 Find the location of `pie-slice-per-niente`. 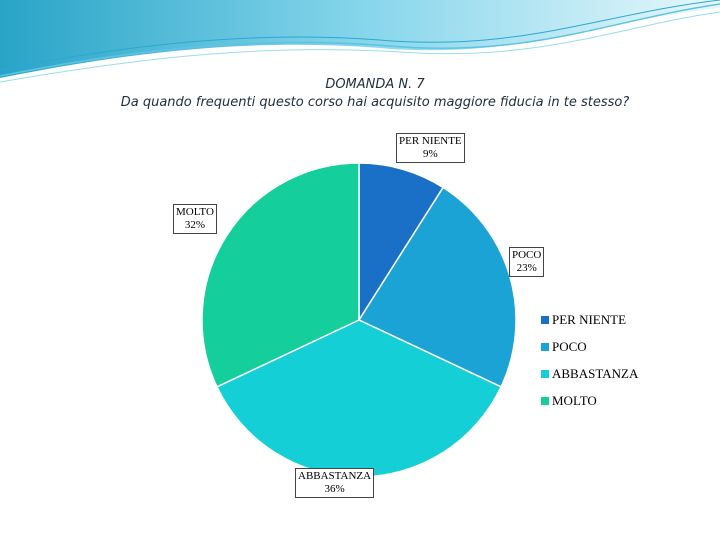

pie-slice-per-niente is located at coordinates (401, 242).